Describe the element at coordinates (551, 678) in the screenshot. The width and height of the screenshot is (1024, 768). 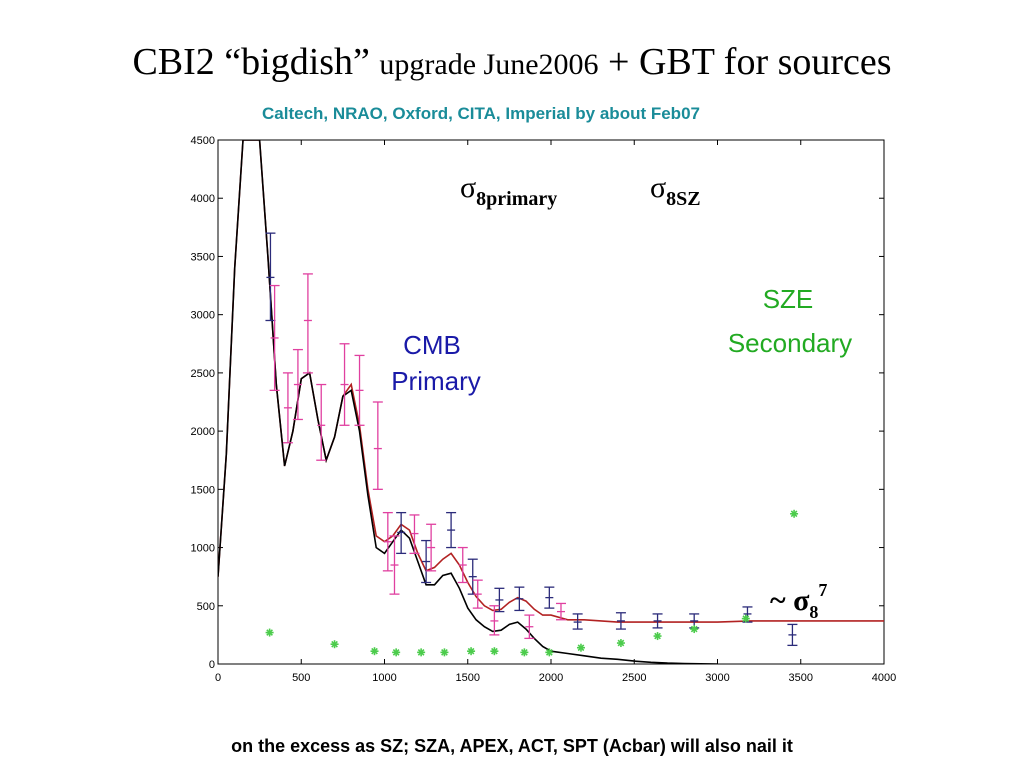
I see `x-tick-label: 2000` at that location.